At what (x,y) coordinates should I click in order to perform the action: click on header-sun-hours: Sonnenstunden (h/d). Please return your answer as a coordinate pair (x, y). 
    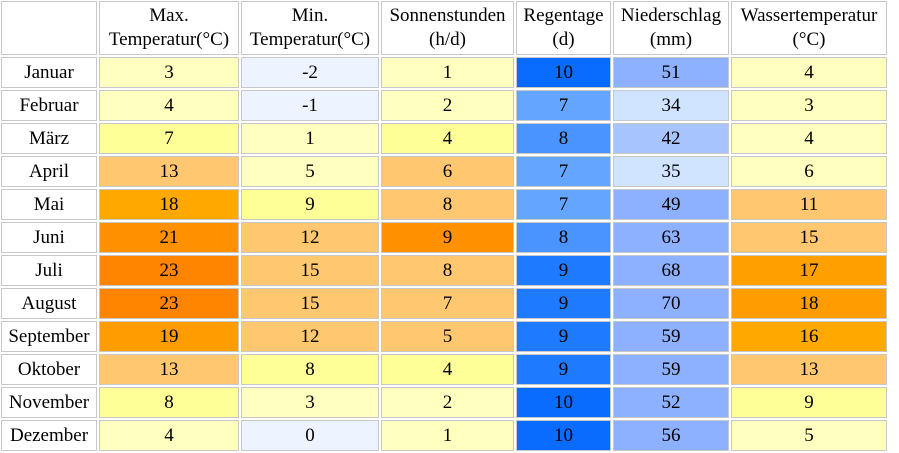
    Looking at the image, I should click on (447, 28).